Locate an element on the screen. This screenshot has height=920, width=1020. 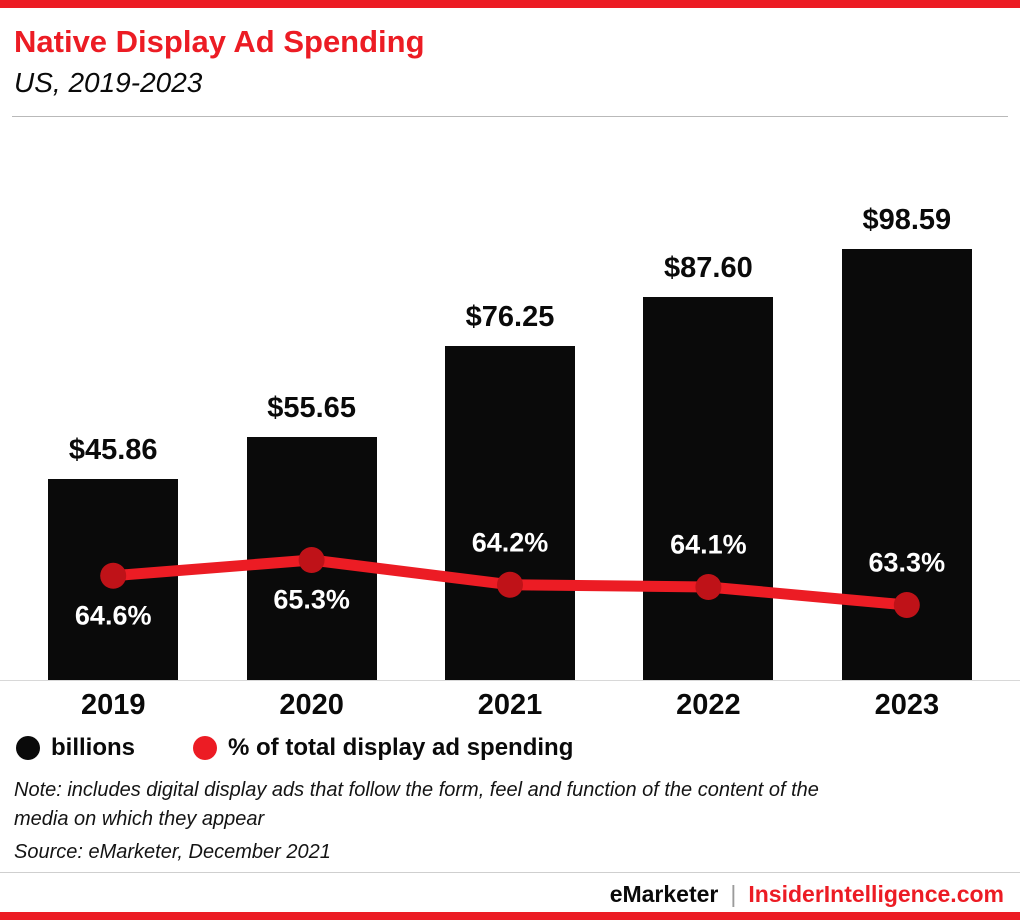
x-axis-labels: 2019 2020 2021 2022 2023 is located at coordinates (510, 701).